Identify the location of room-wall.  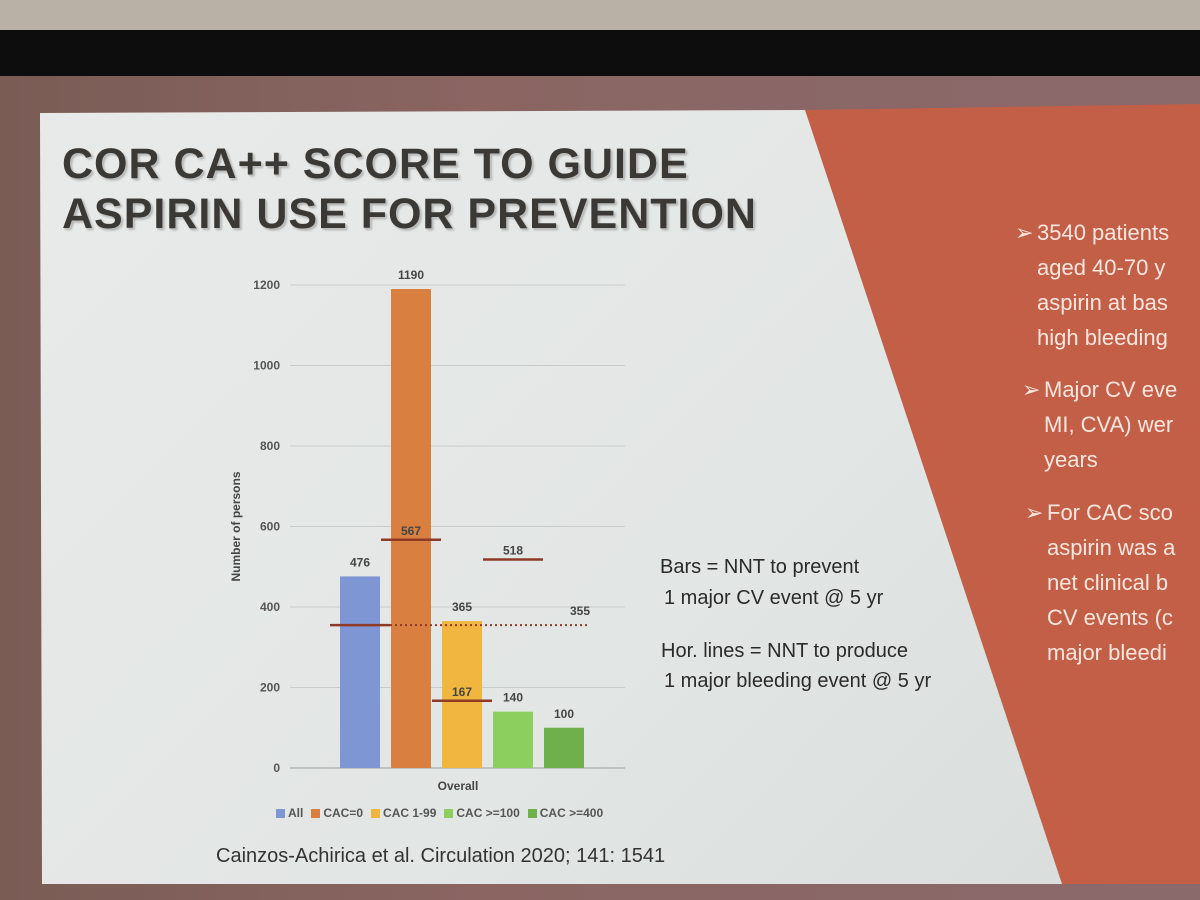
(600, 15).